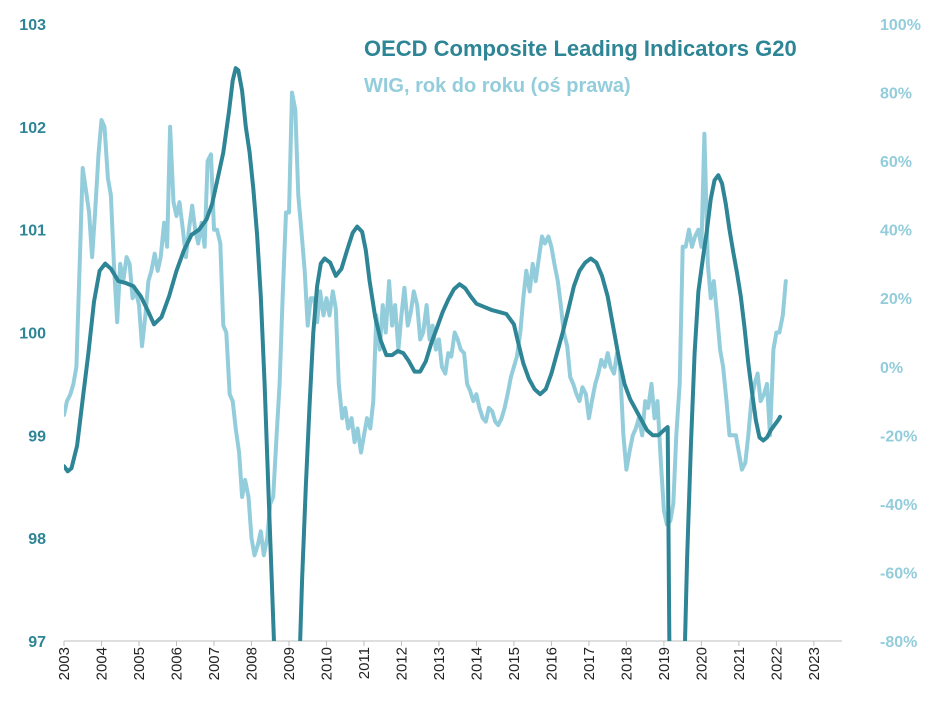 This screenshot has height=709, width=944. I want to click on x-tick-label: 2003, so click(64, 663).